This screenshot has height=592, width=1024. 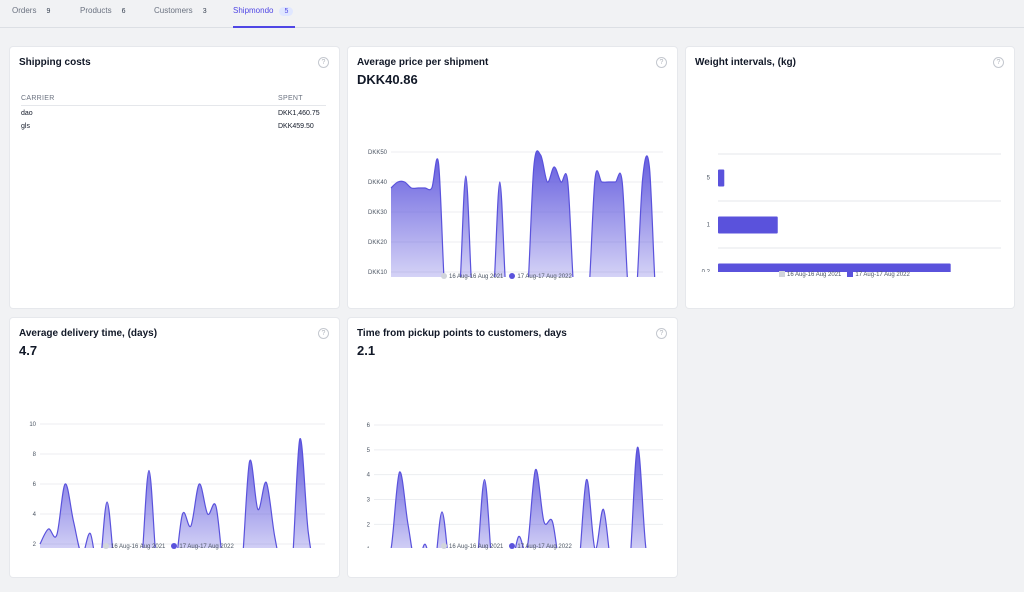 I want to click on tab-label: Orders, so click(x=24, y=10).